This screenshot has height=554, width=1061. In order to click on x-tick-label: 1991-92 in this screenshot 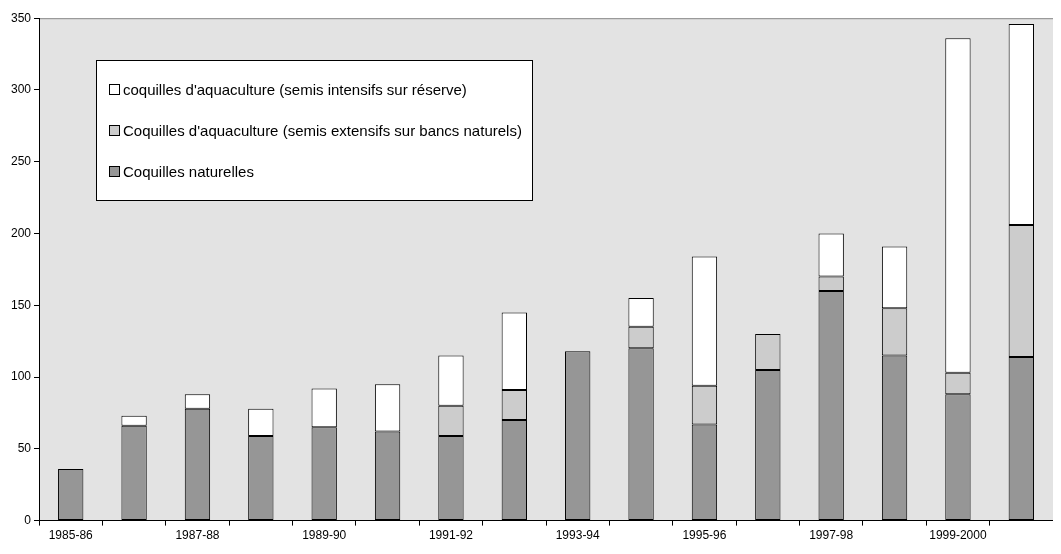, I will do `click(451, 535)`.